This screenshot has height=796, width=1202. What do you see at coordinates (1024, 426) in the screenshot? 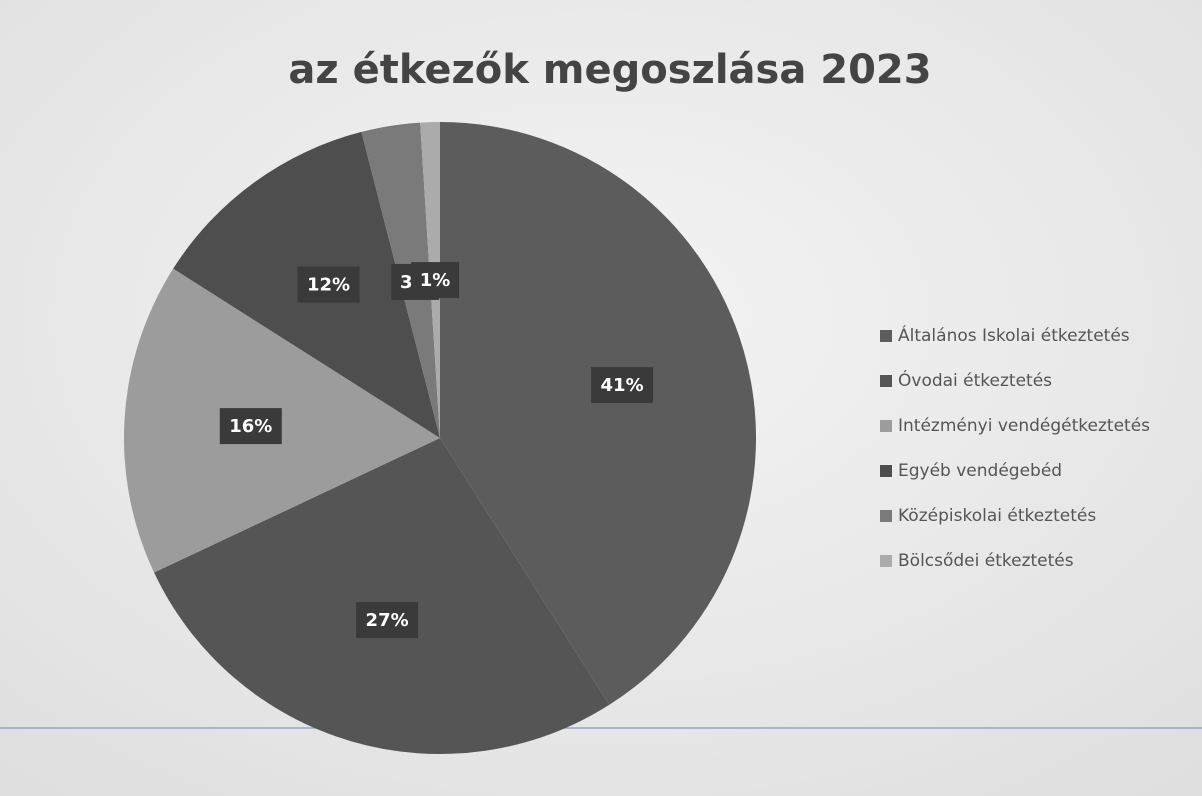
I see `legend-label: Intézményi vendégétkeztetés` at bounding box center [1024, 426].